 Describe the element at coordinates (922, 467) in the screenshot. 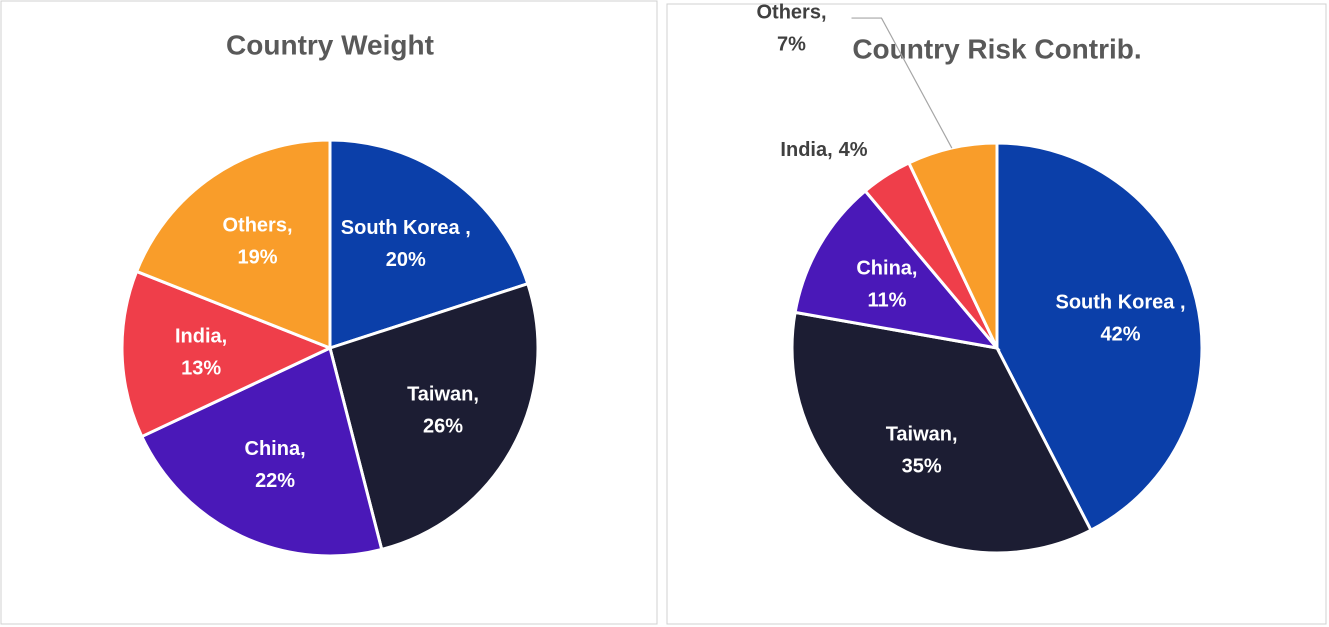

I see `value-label: 35%` at that location.